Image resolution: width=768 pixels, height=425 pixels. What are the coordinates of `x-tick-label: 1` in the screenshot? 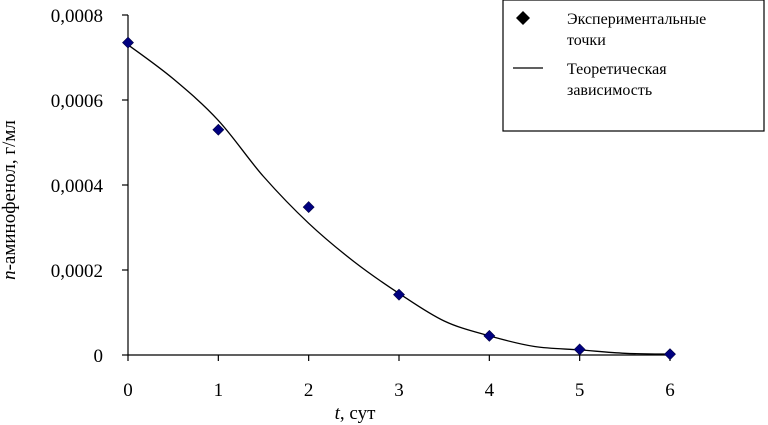 It's located at (219, 390).